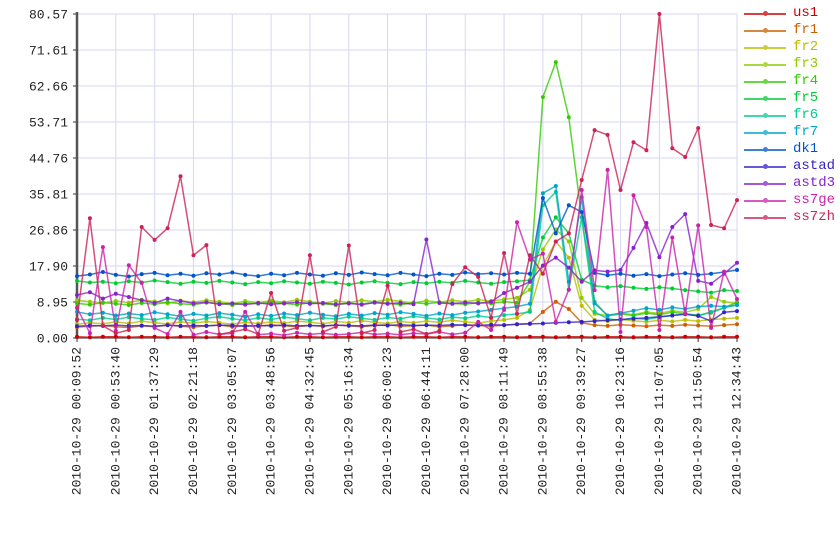 The width and height of the screenshot is (840, 560). I want to click on x-axis-label: 2010-10-29 03:48:56, so click(271, 421).